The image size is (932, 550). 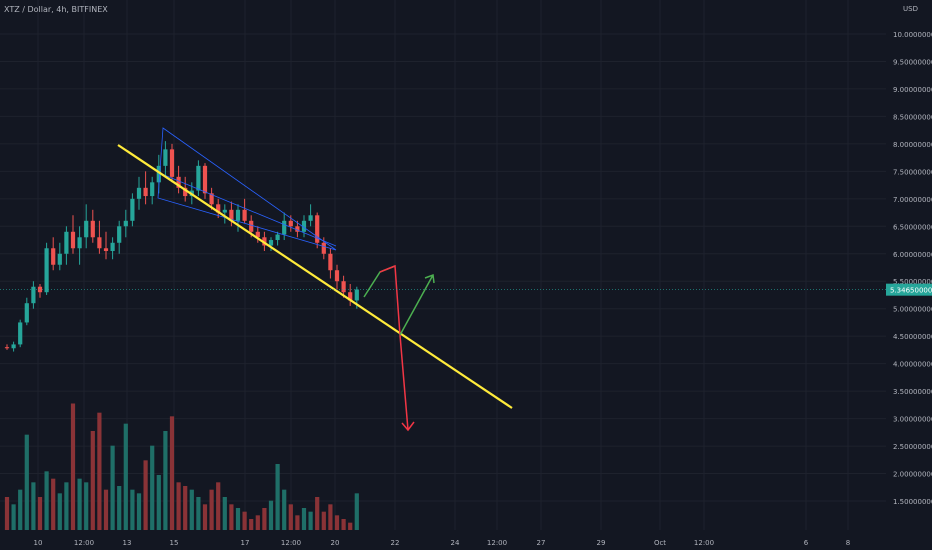 What do you see at coordinates (246, 209) in the screenshot?
I see `pattern-inner-line` at bounding box center [246, 209].